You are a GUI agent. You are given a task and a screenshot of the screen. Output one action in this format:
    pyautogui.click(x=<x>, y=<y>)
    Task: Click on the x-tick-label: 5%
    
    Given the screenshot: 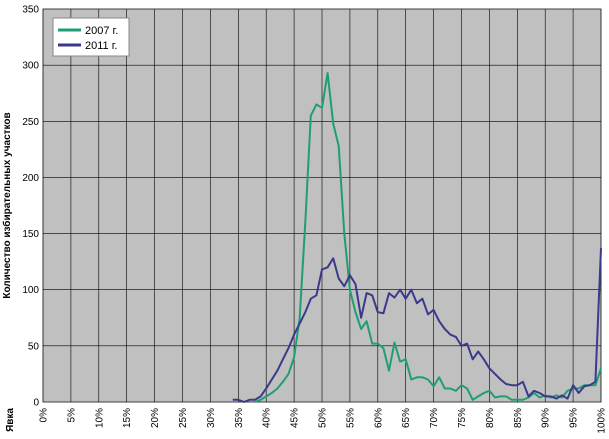 What is the action you would take?
    pyautogui.click(x=71, y=415)
    